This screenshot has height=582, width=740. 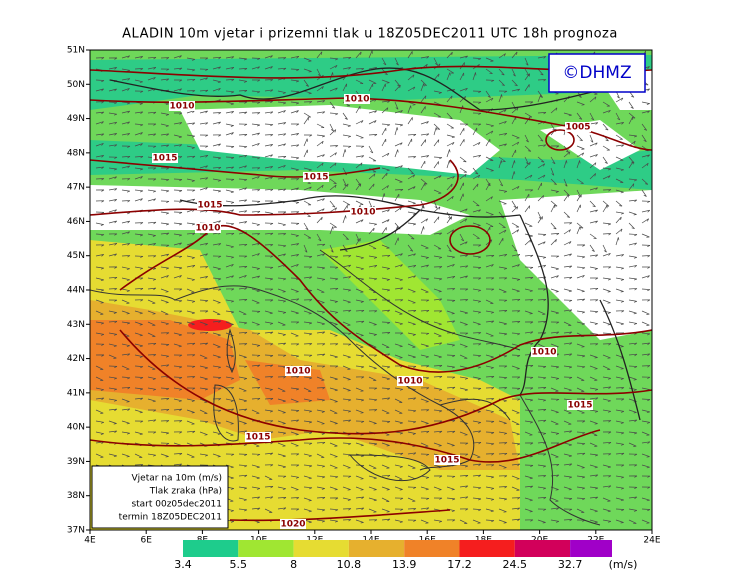 I want to click on isobar-label-bg, so click(x=363, y=212).